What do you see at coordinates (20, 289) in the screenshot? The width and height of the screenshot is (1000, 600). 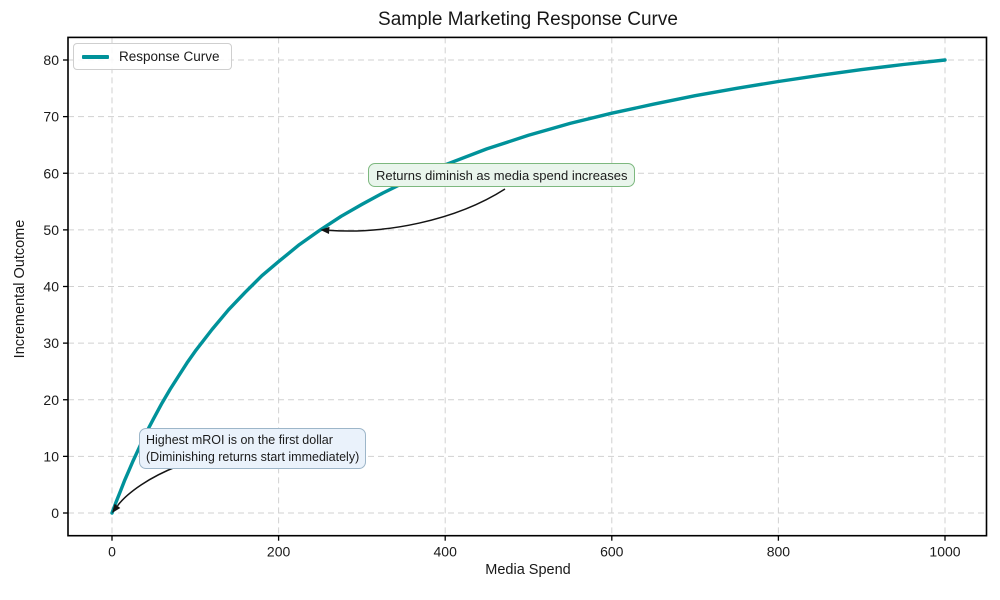 I see `y-axis-label: Incremental Outcome` at bounding box center [20, 289].